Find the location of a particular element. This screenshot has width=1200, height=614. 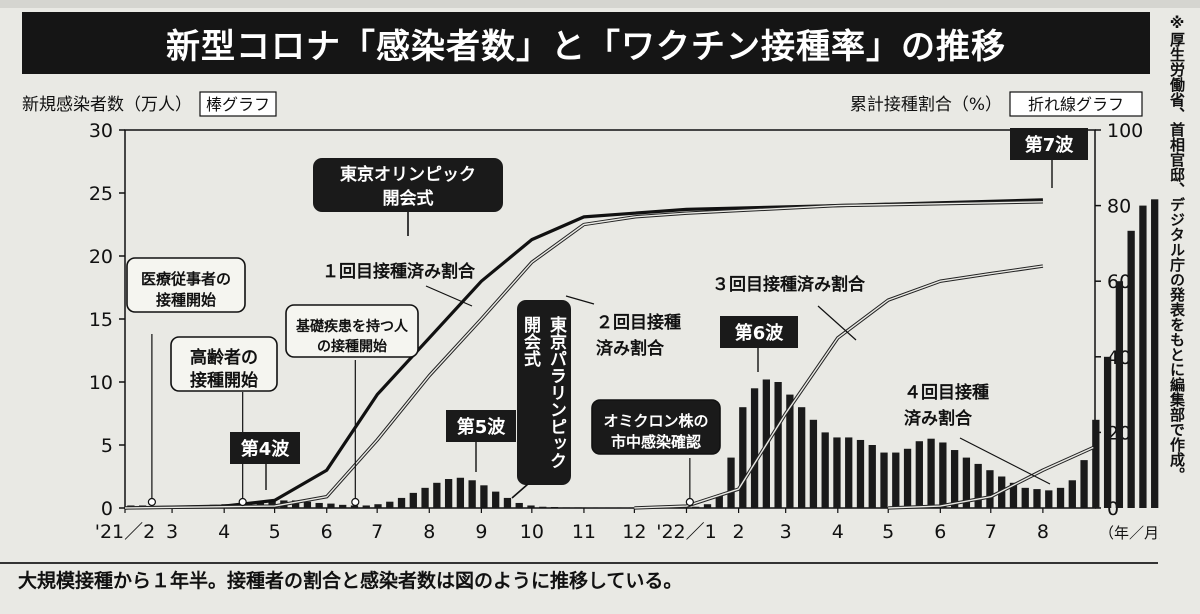

wave4-label: 第4波 is located at coordinates (266, 449).